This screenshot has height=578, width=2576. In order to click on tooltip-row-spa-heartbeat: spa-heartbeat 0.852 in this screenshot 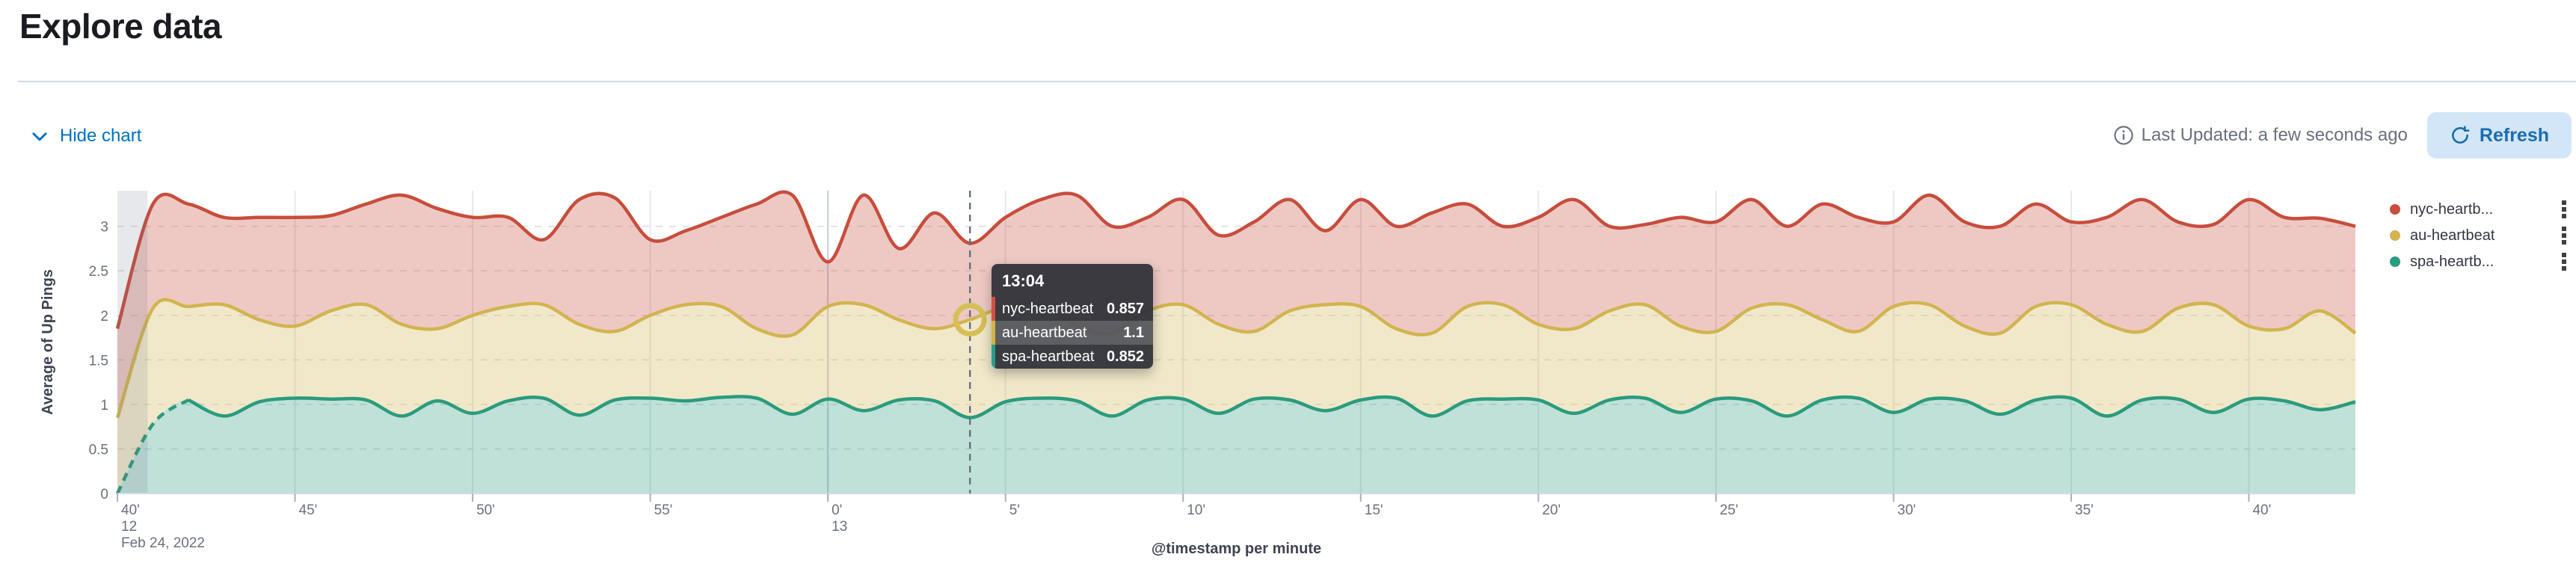, I will do `click(1072, 357)`.